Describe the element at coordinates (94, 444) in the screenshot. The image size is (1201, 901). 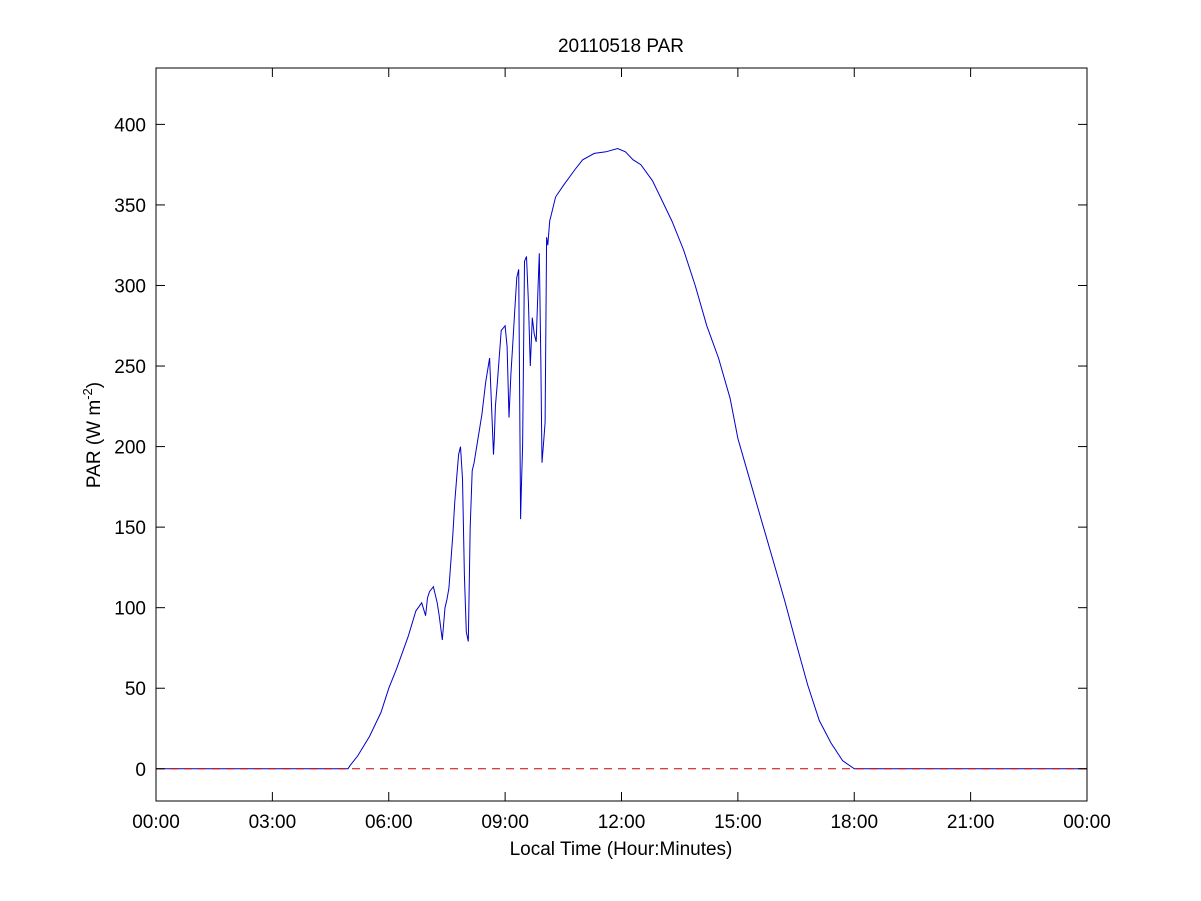
I see `y-axis-label-base: PAR (W m` at that location.